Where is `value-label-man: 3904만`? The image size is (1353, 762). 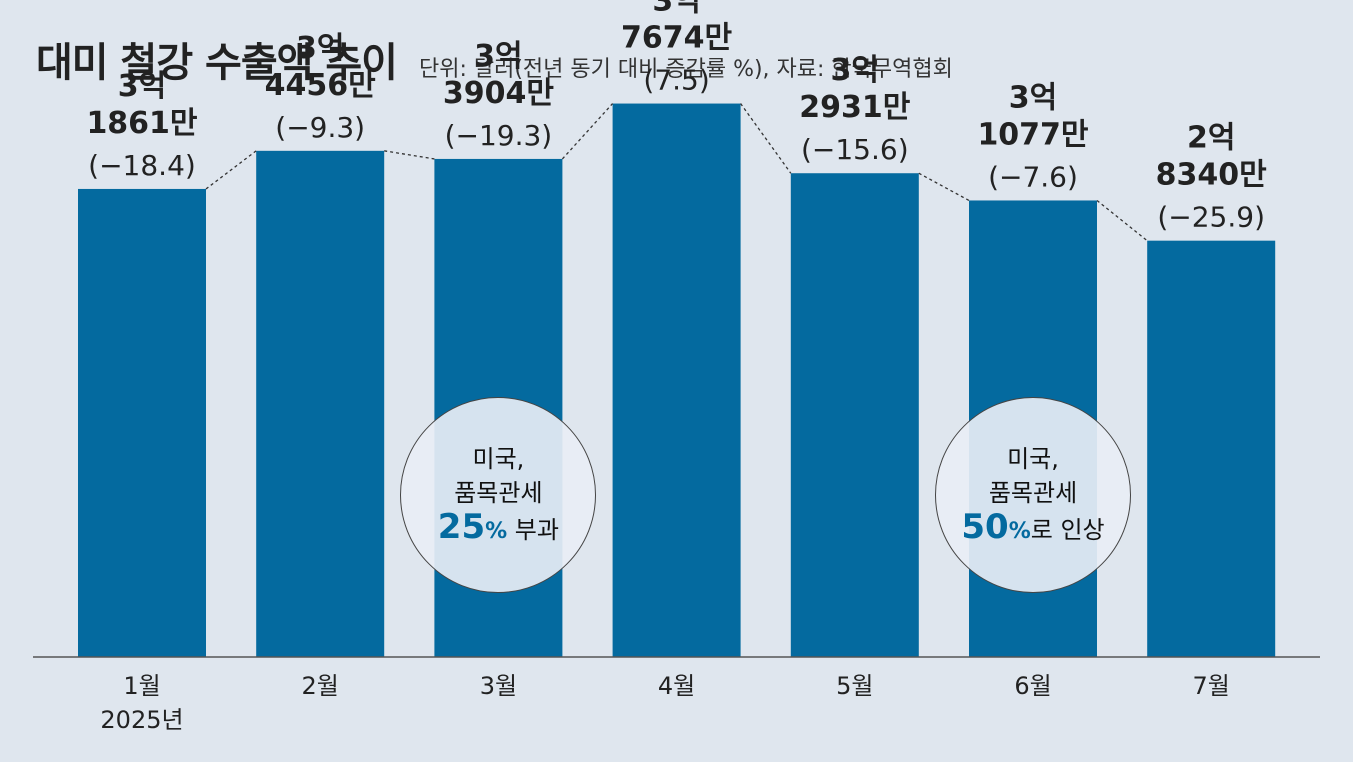 value-label-man: 3904만 is located at coordinates (498, 93).